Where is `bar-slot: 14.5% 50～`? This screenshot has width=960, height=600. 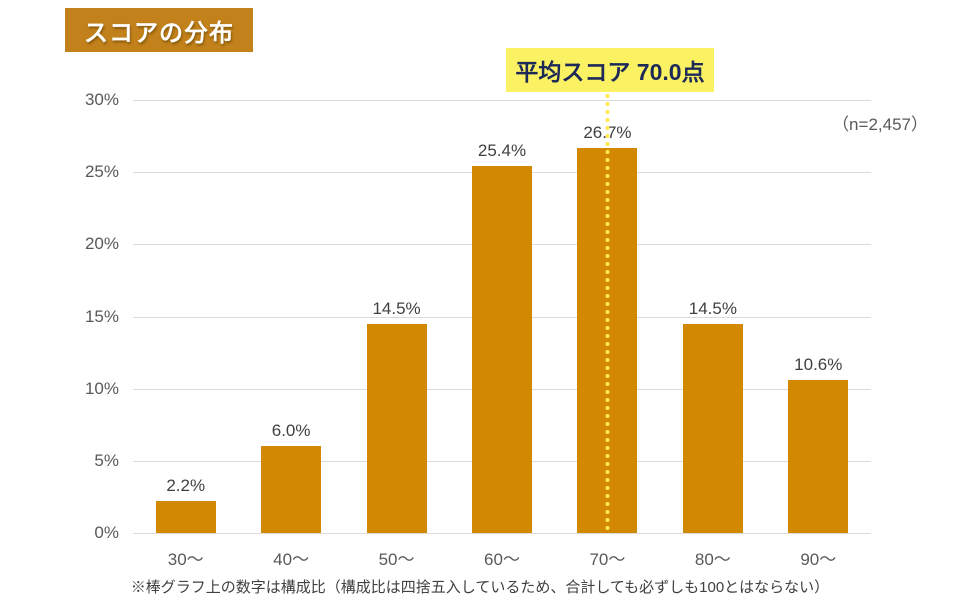
bar-slot: 14.5% 50～ is located at coordinates (396, 334).